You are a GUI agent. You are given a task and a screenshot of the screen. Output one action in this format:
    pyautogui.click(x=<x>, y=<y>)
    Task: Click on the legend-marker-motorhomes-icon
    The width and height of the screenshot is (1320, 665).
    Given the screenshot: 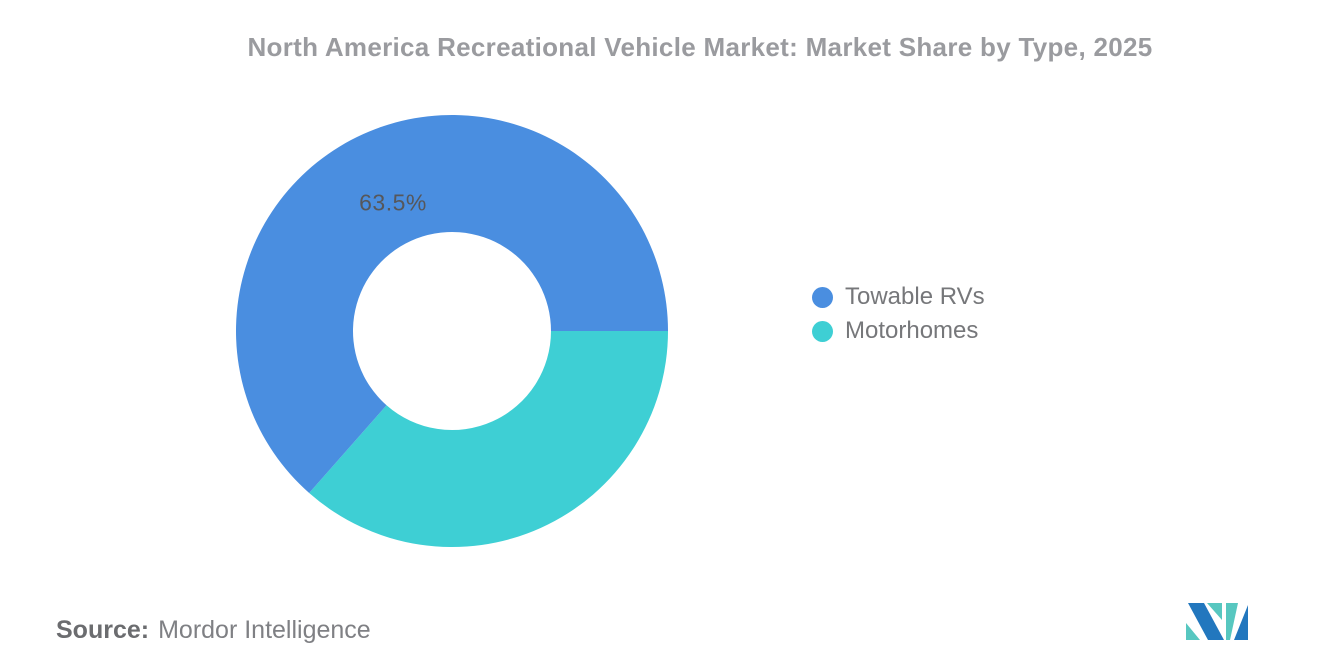 What is the action you would take?
    pyautogui.click(x=822, y=331)
    